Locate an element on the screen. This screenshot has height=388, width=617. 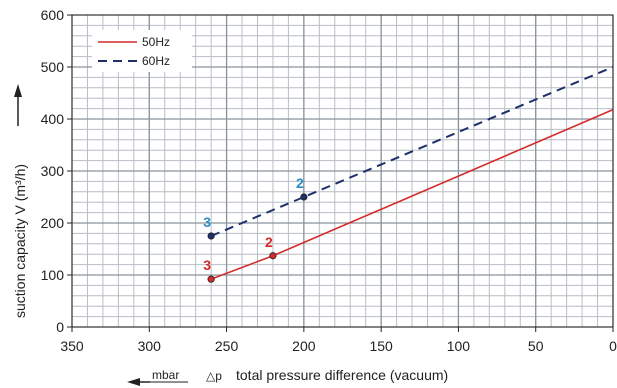
y-tick-label: 400 is located at coordinates (53, 119).